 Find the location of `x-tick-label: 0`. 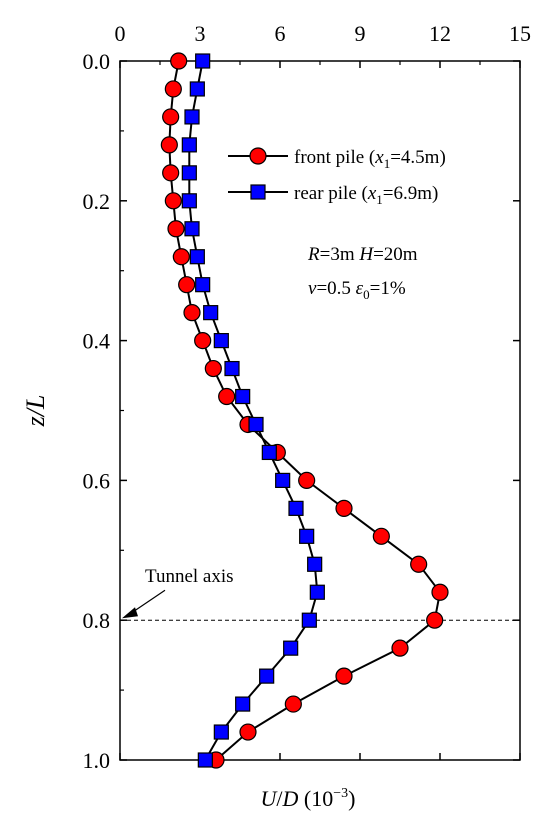

x-tick-label: 0 is located at coordinates (120, 33).